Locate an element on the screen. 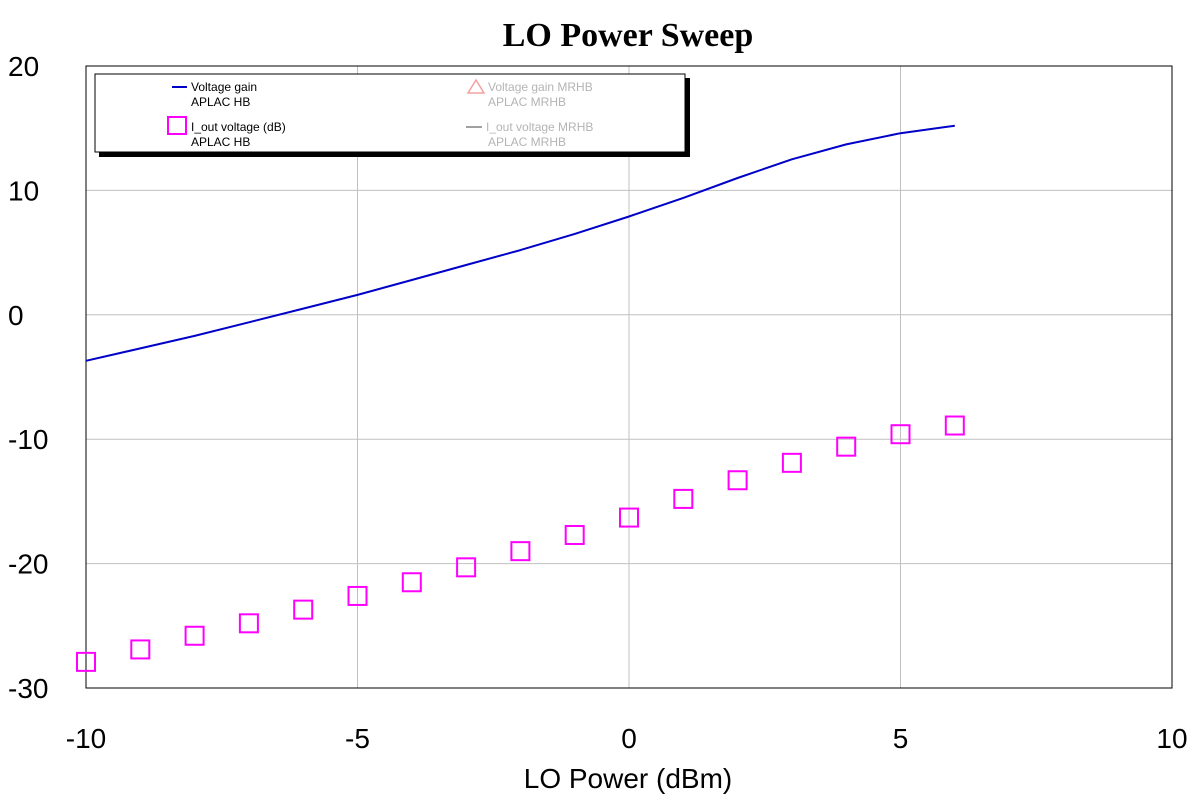 The height and width of the screenshot is (800, 1200). legend-box is located at coordinates (390, 113).